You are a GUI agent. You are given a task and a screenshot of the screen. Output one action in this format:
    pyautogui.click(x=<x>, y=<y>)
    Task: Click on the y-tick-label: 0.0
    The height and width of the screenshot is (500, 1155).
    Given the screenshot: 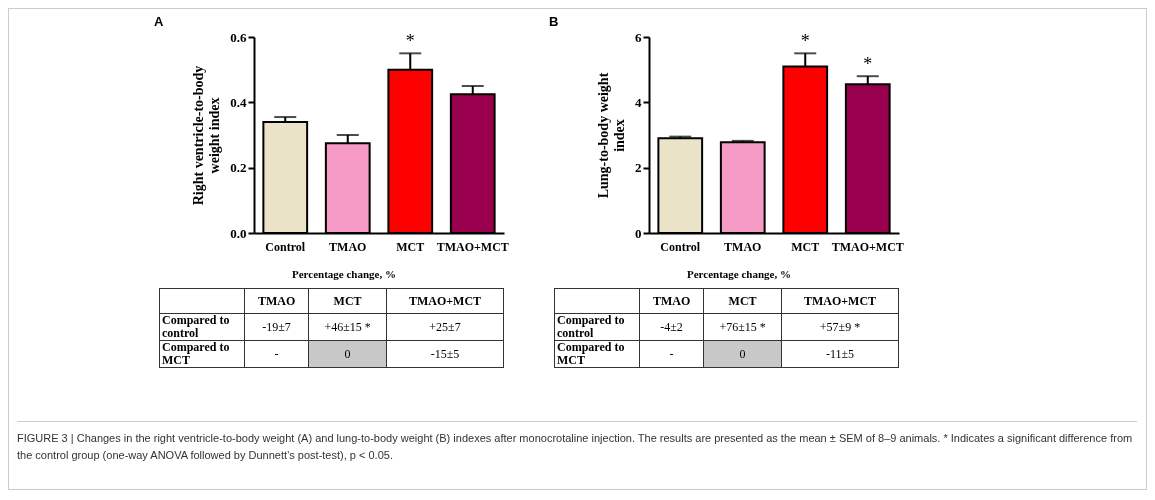 What is the action you would take?
    pyautogui.click(x=238, y=233)
    